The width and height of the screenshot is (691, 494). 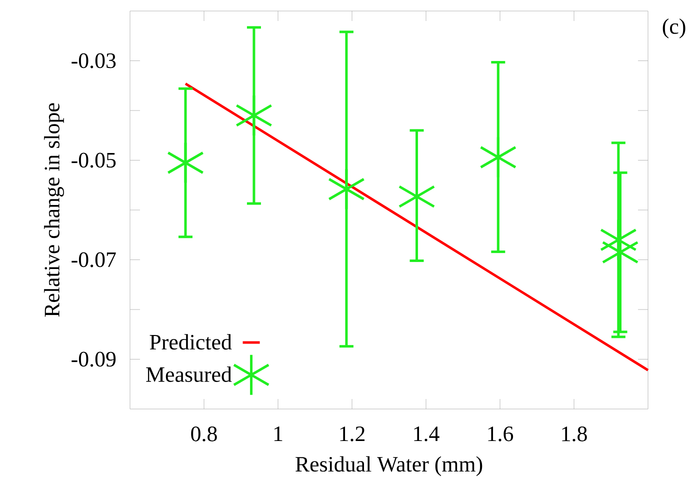 What do you see at coordinates (574, 434) in the screenshot?
I see `x-tick-label: 1.8` at bounding box center [574, 434].